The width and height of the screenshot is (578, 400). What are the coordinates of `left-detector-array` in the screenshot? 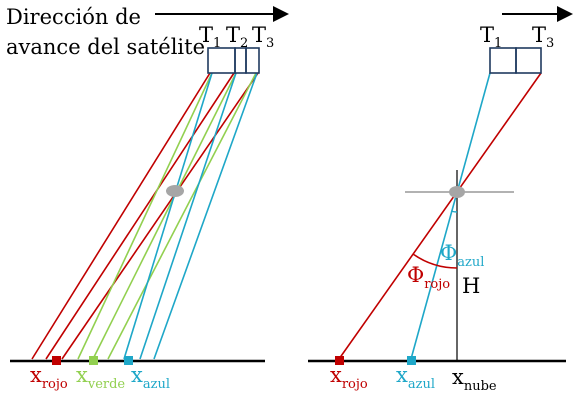 It's located at (233, 60).